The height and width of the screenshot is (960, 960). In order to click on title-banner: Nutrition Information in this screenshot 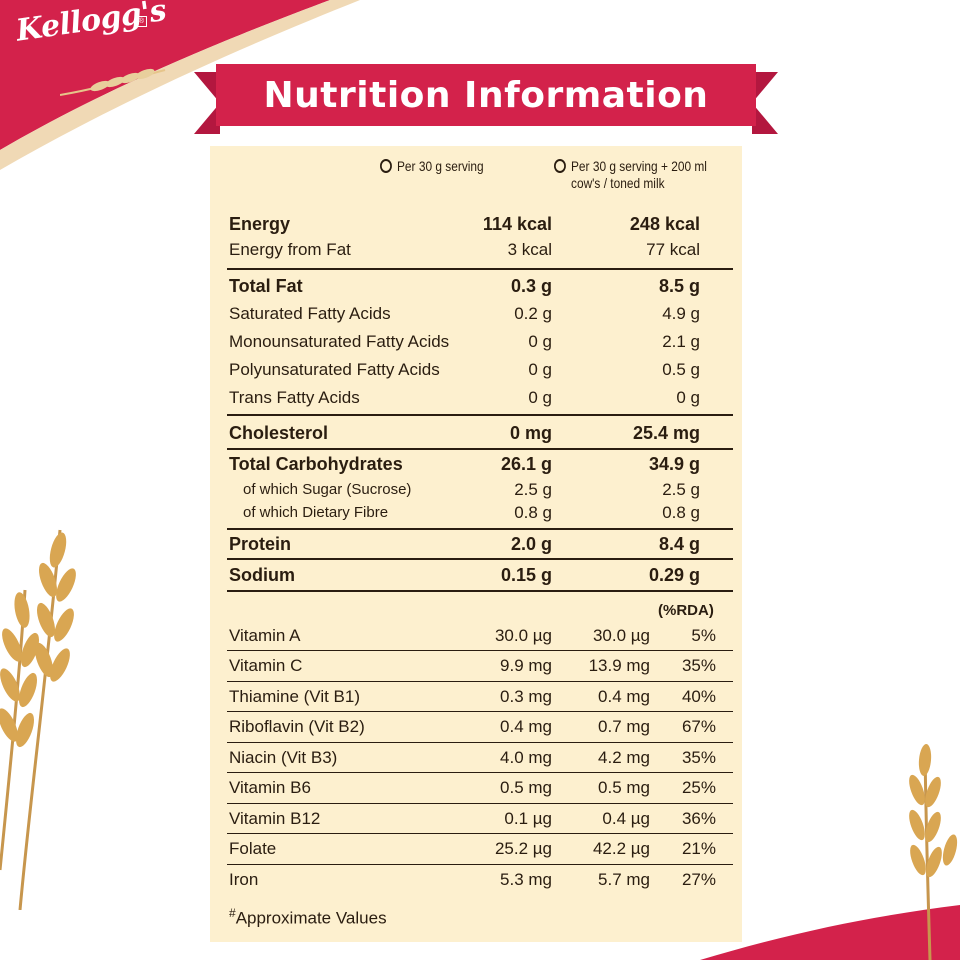, I will do `click(486, 97)`.